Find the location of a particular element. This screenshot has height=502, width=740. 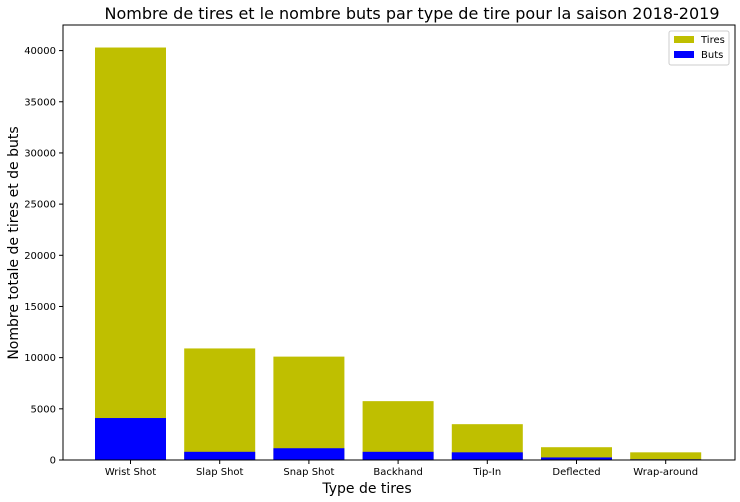

bar-buts-wrist-shot is located at coordinates (130, 439).